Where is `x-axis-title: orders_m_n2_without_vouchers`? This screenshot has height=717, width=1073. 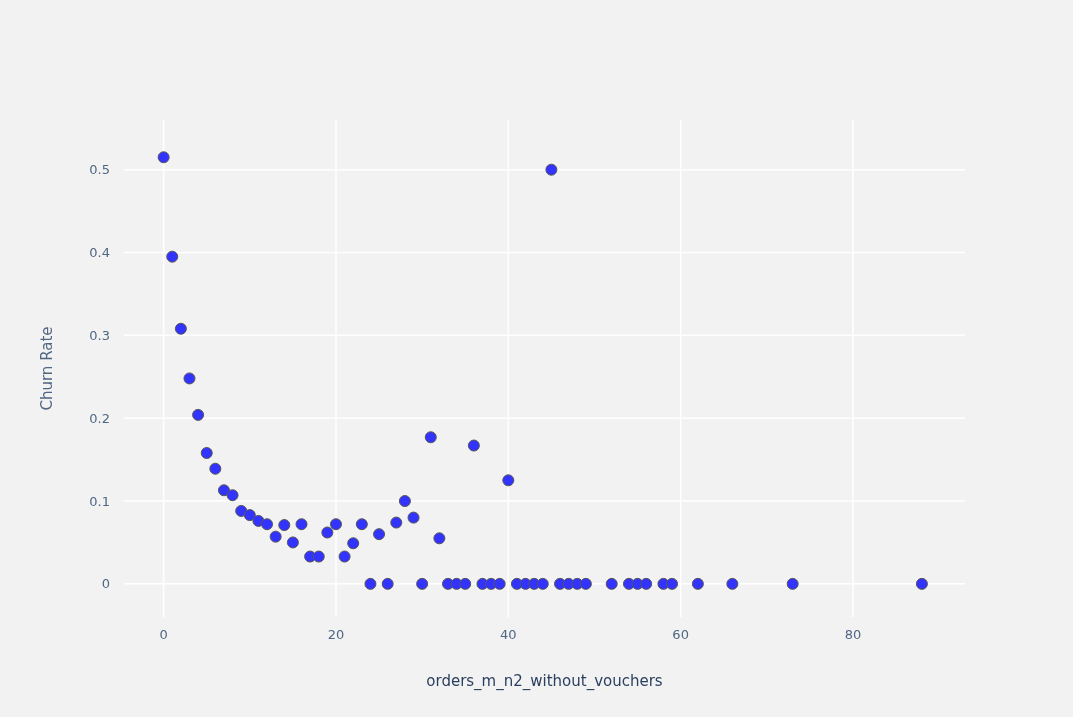
x-axis-title: orders_m_n2_without_vouchers is located at coordinates (544, 681).